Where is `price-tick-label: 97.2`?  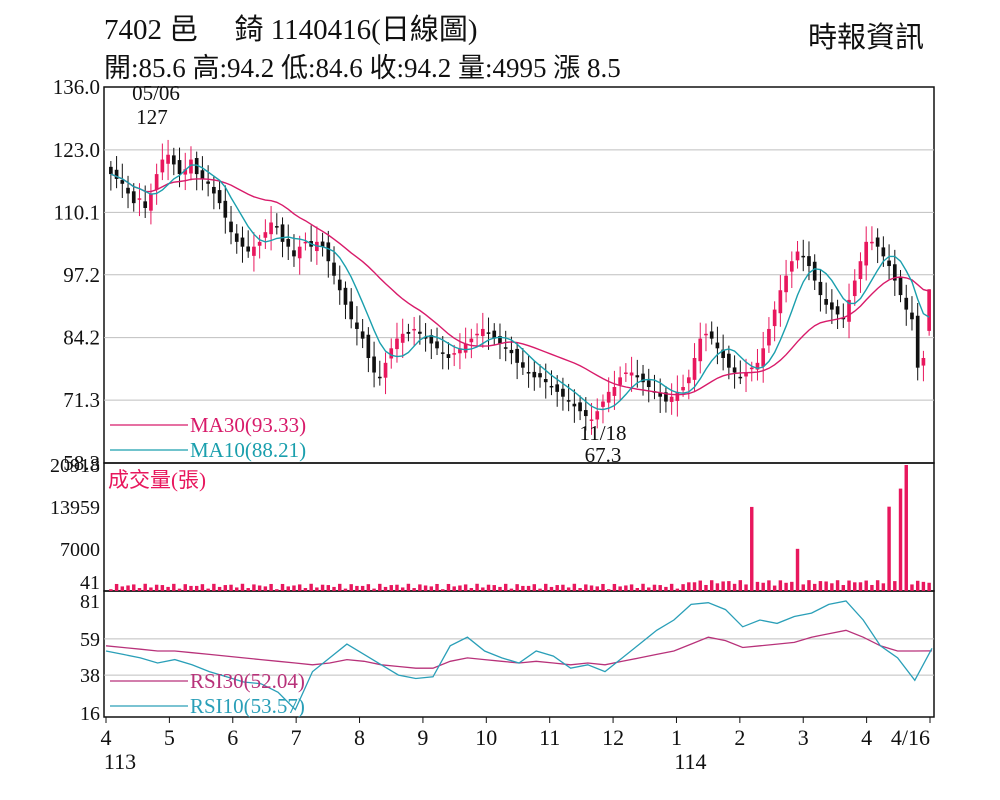 price-tick-label: 97.2 is located at coordinates (81, 275).